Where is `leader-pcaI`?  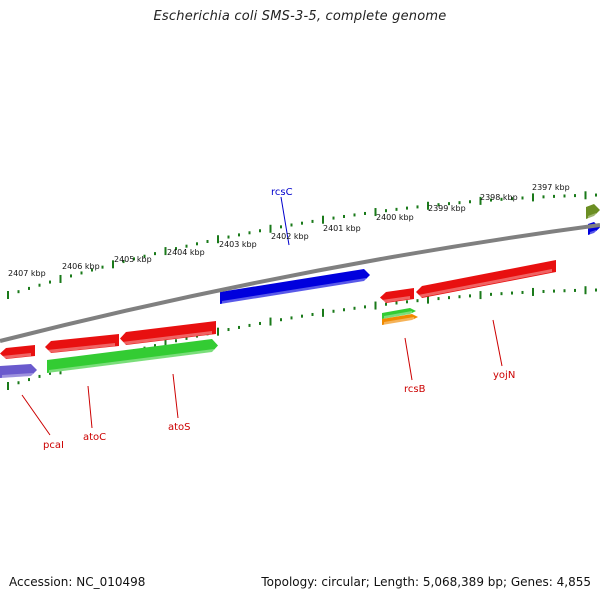
leader-pcaI is located at coordinates (36, 415).